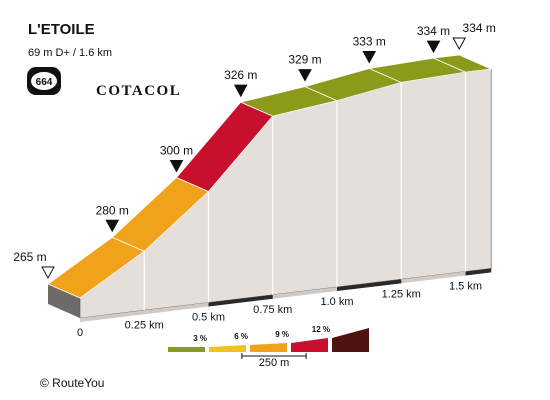 Image resolution: width=550 pixels, height=400 pixels. I want to click on x-tick-label: 0.25 km, so click(144, 325).